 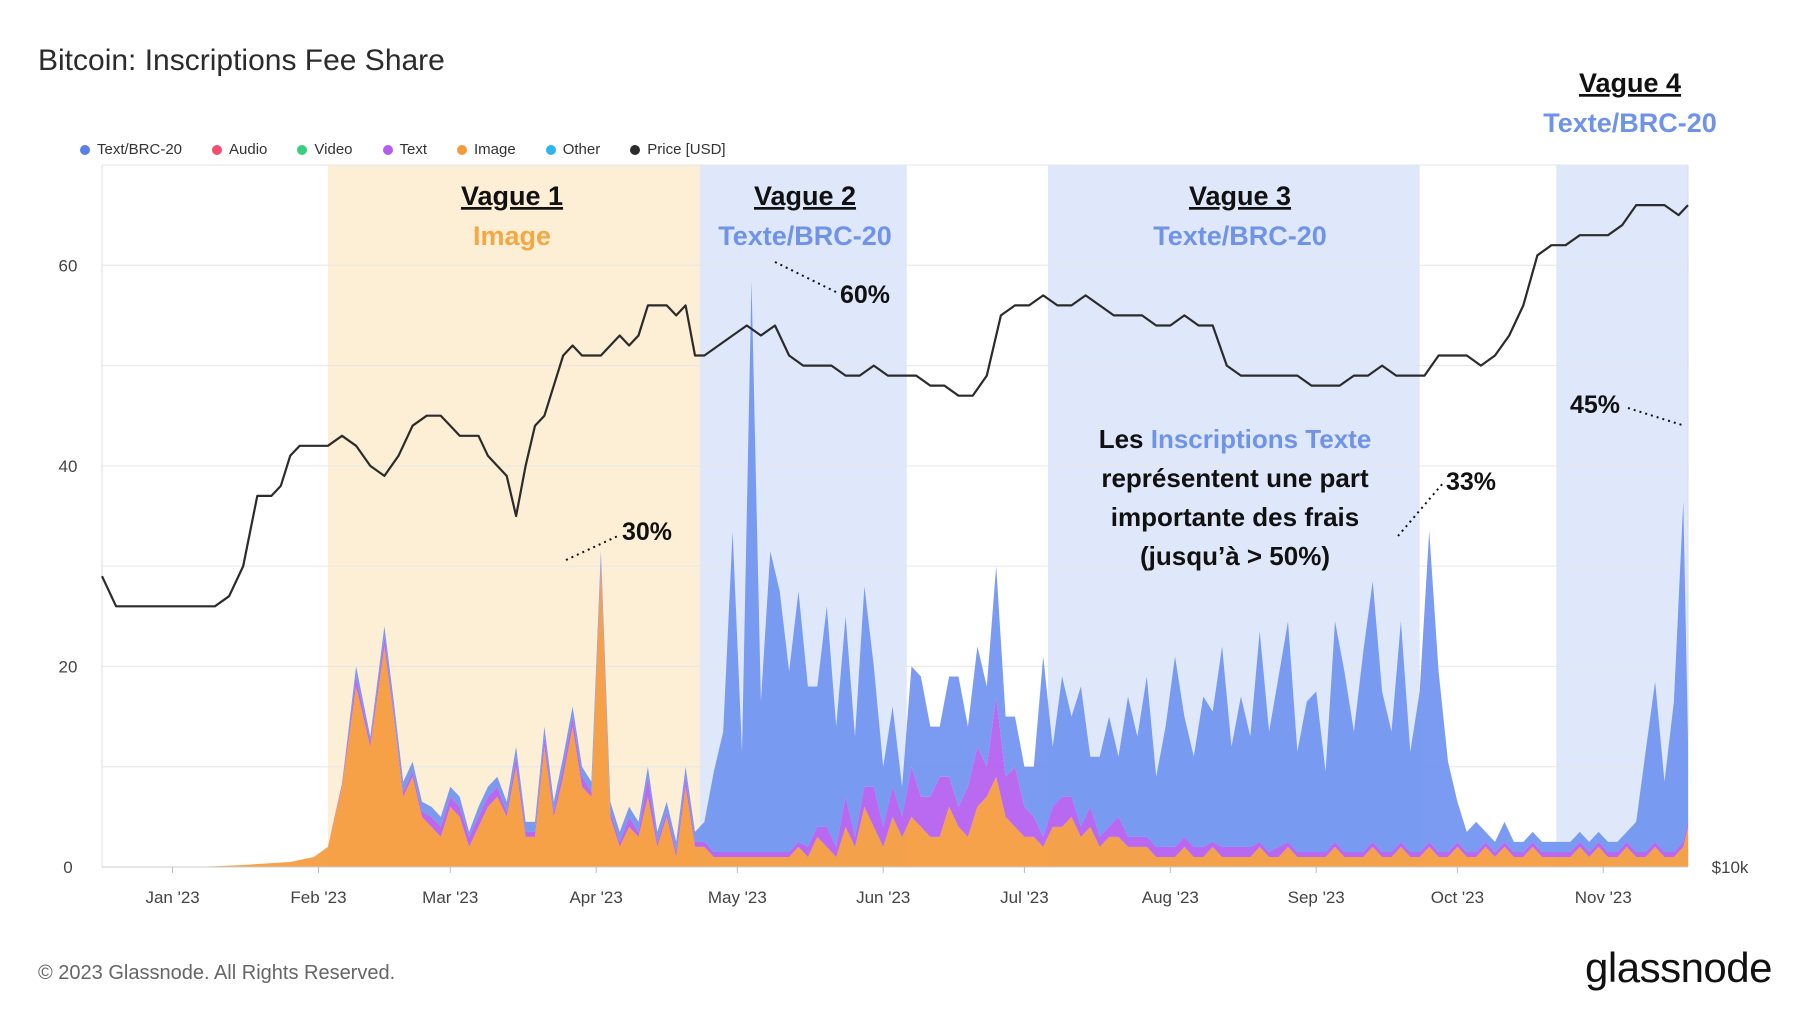 I want to click on x-tick-label: Jul '23, so click(x=1024, y=897).